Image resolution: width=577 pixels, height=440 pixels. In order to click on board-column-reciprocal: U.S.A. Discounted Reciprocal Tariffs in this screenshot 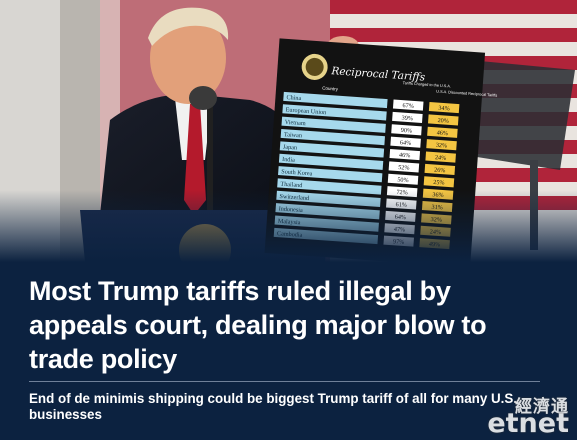, I will do `click(466, 93)`.